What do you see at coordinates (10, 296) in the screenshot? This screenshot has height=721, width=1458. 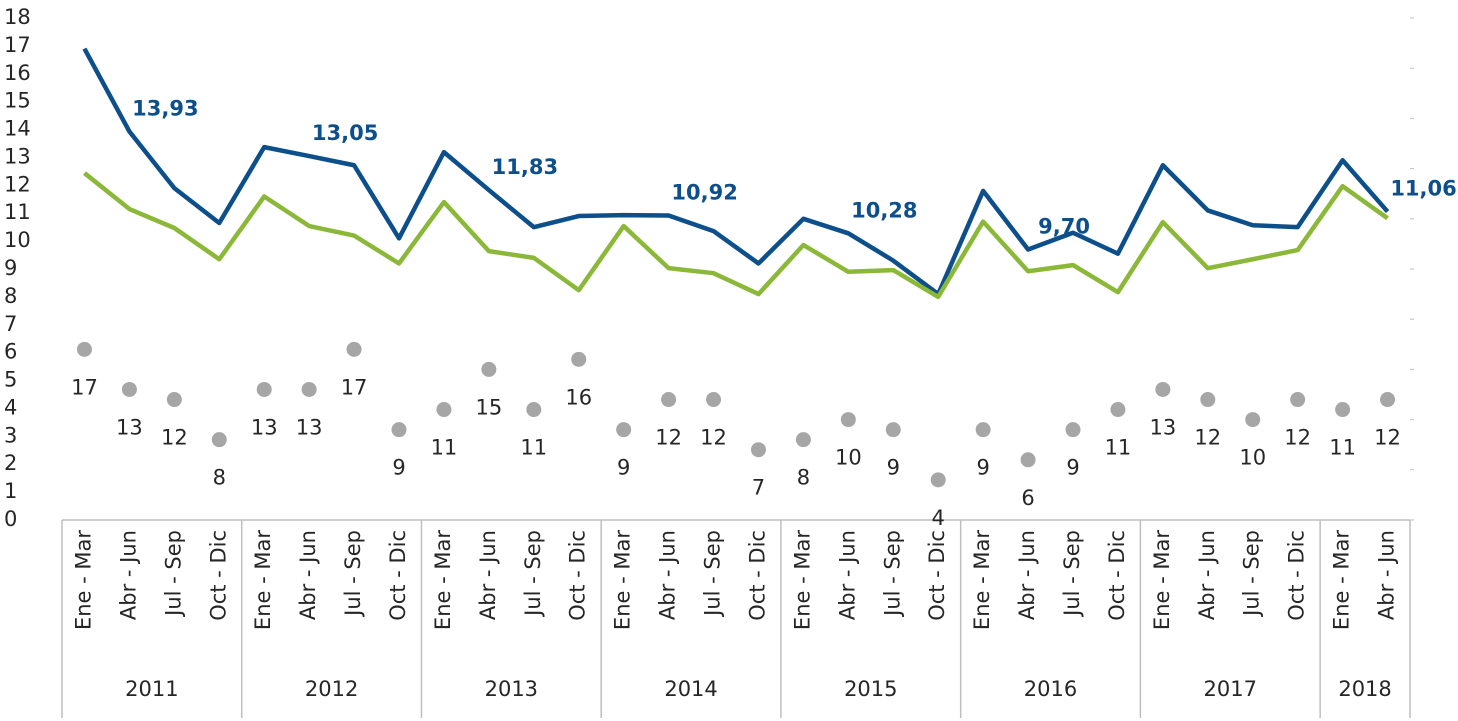 I see `y-tick-label: 8` at bounding box center [10, 296].